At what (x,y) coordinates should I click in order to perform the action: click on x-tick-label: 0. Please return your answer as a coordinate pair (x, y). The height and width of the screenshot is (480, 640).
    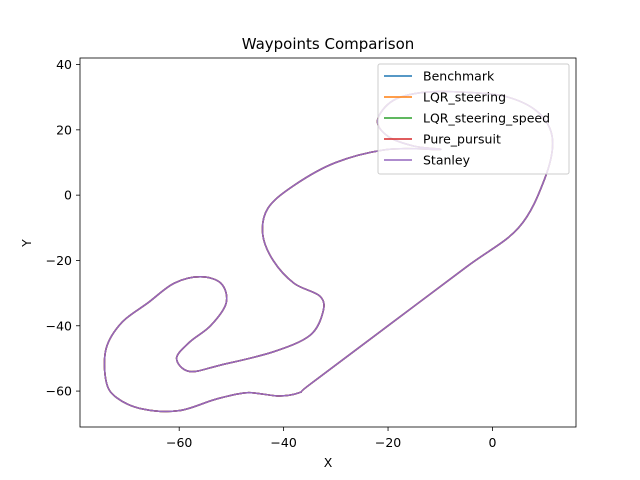
    Looking at the image, I should click on (492, 442).